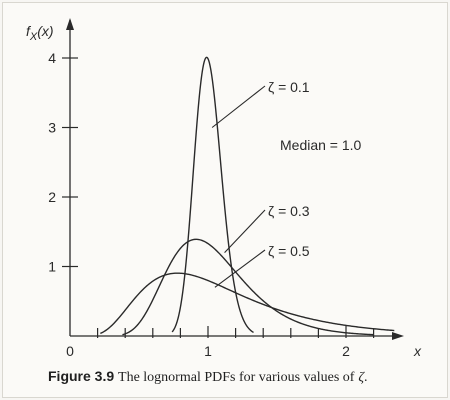 This screenshot has height=400, width=450. What do you see at coordinates (52, 267) in the screenshot?
I see `y-tick-label: 1` at bounding box center [52, 267].